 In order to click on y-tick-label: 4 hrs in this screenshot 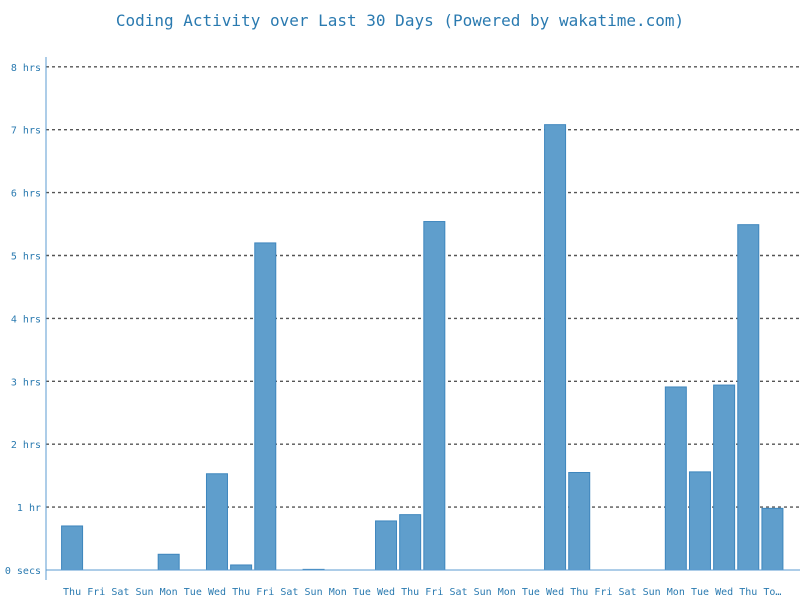, I will do `click(26, 319)`.